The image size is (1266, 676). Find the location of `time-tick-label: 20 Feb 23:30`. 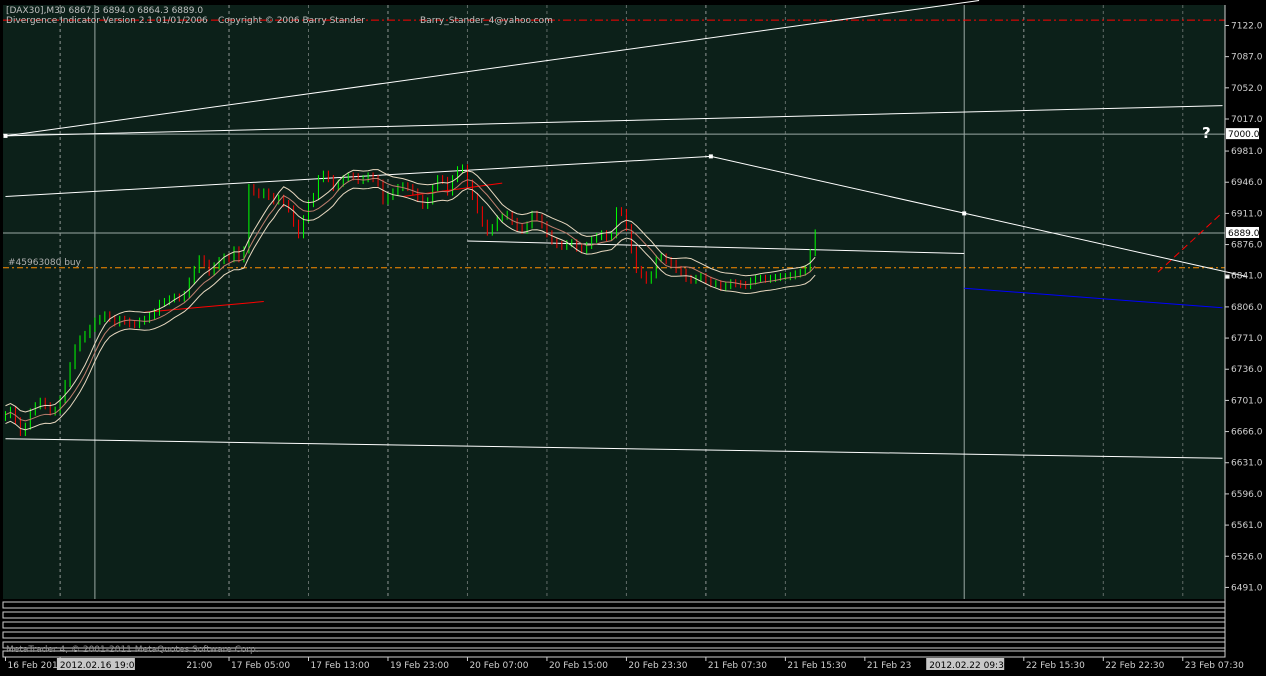

time-tick-label: 20 Feb 23:30 is located at coordinates (657, 666).